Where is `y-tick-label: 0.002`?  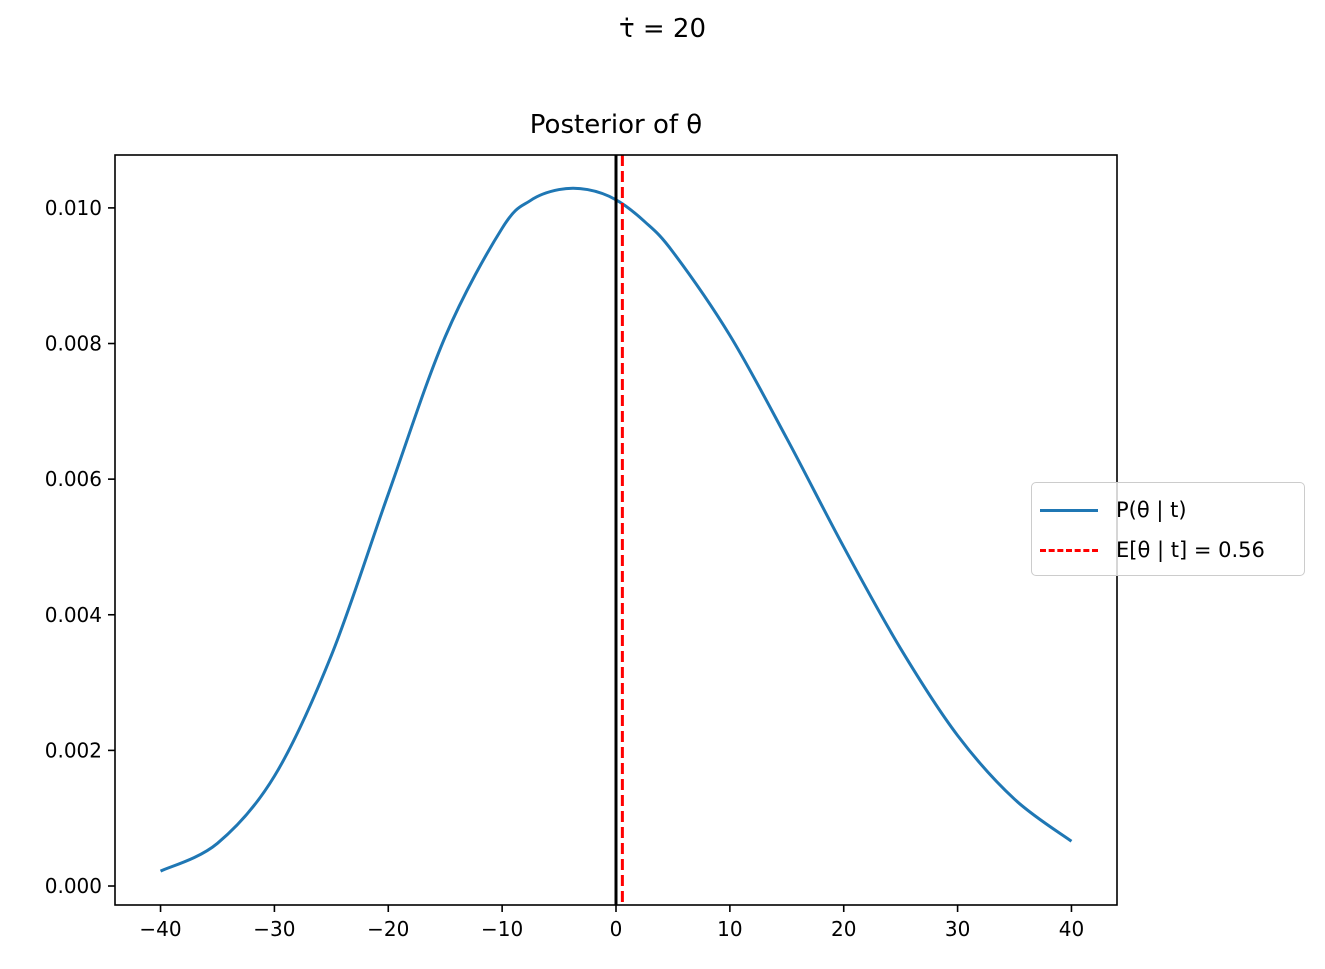 y-tick-label: 0.002 is located at coordinates (73, 750).